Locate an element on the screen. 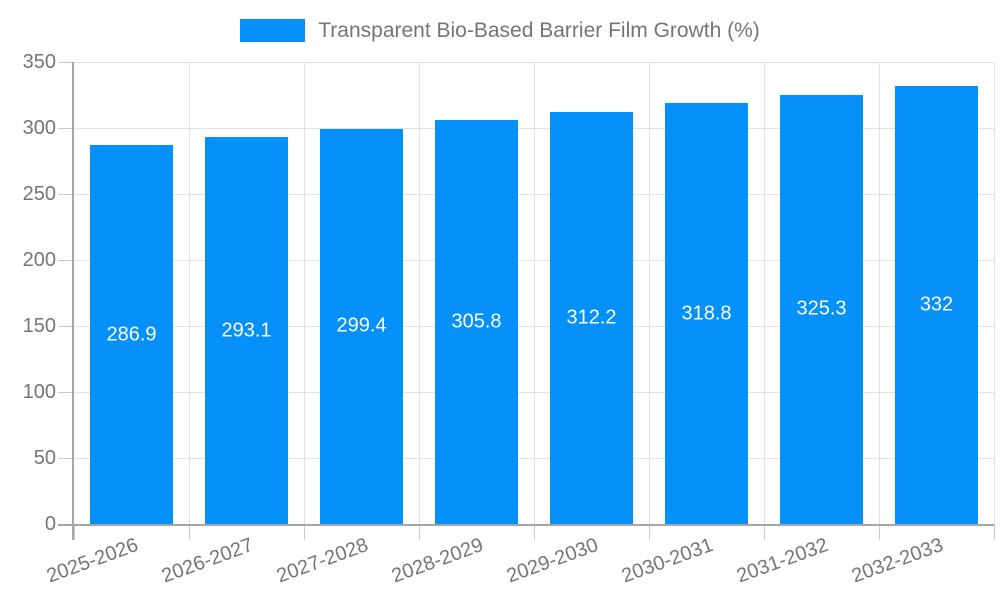 The height and width of the screenshot is (600, 1000). bar: 305.8 is located at coordinates (476, 322).